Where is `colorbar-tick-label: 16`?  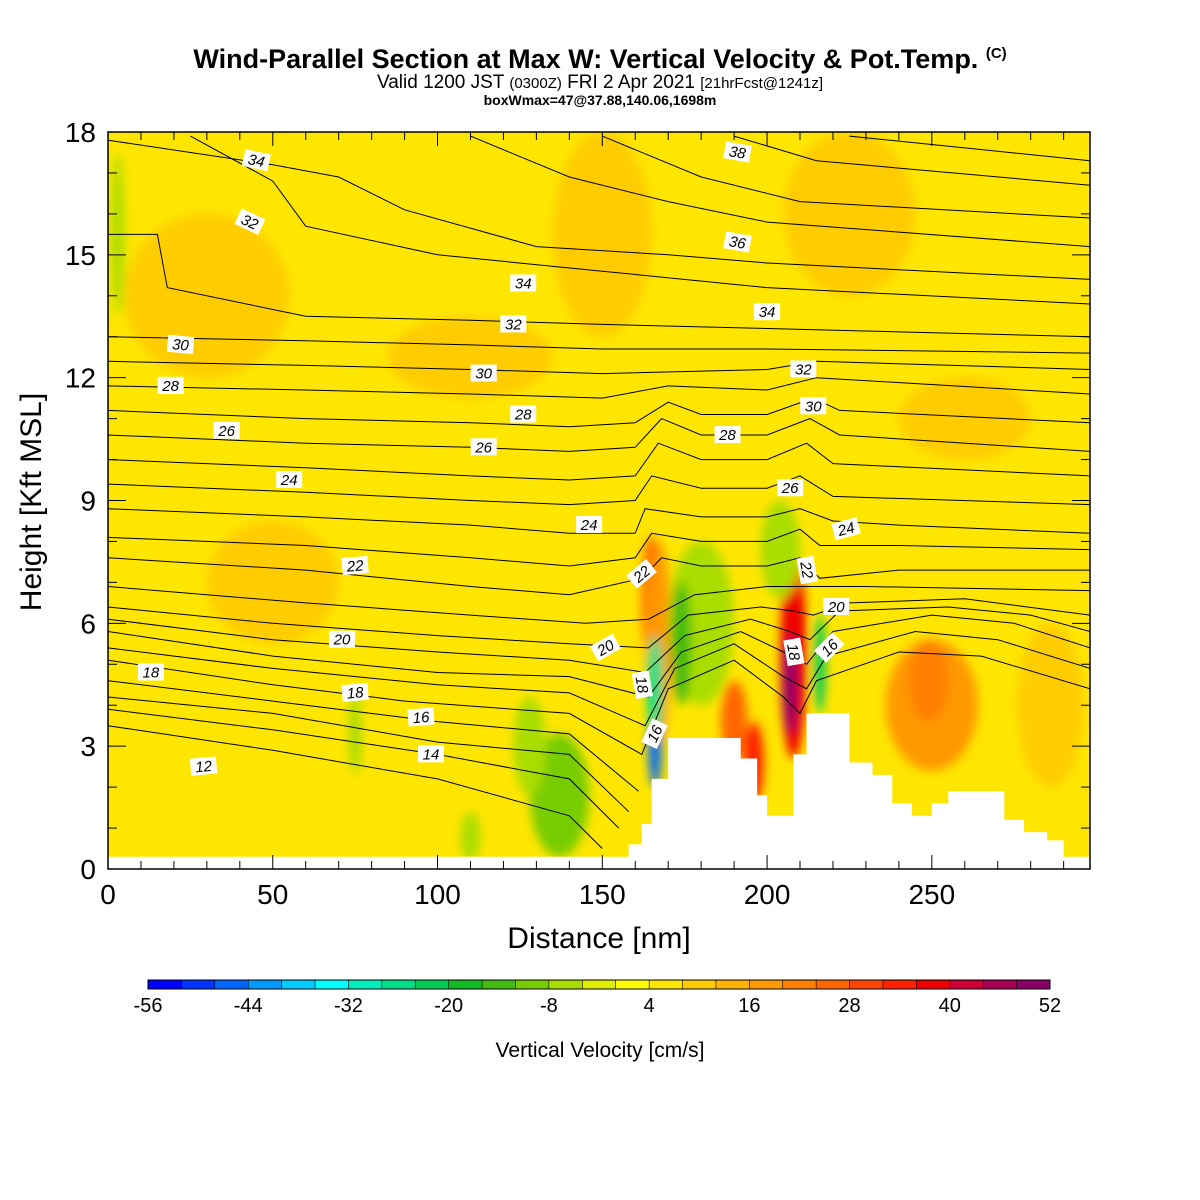
colorbar-tick-label: 16 is located at coordinates (749, 1006).